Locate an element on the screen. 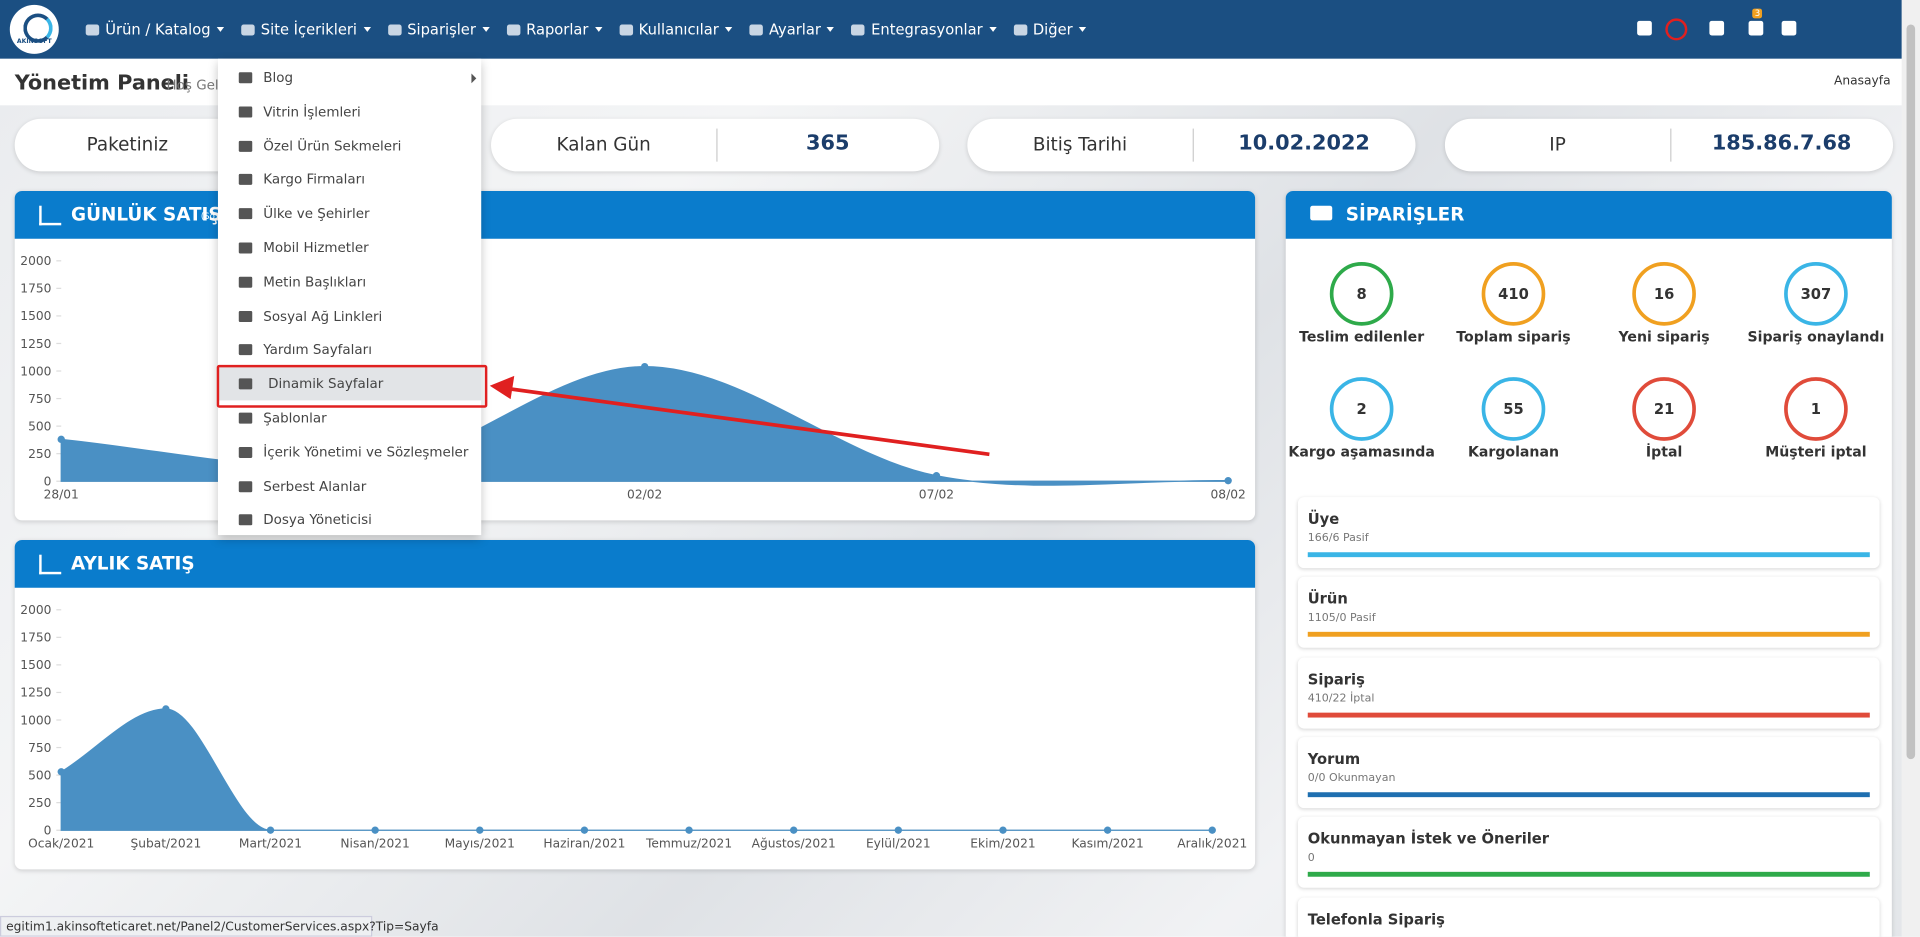 The image size is (1920, 937). dropdown-item: Dinamik Sayfalar is located at coordinates (349, 384).